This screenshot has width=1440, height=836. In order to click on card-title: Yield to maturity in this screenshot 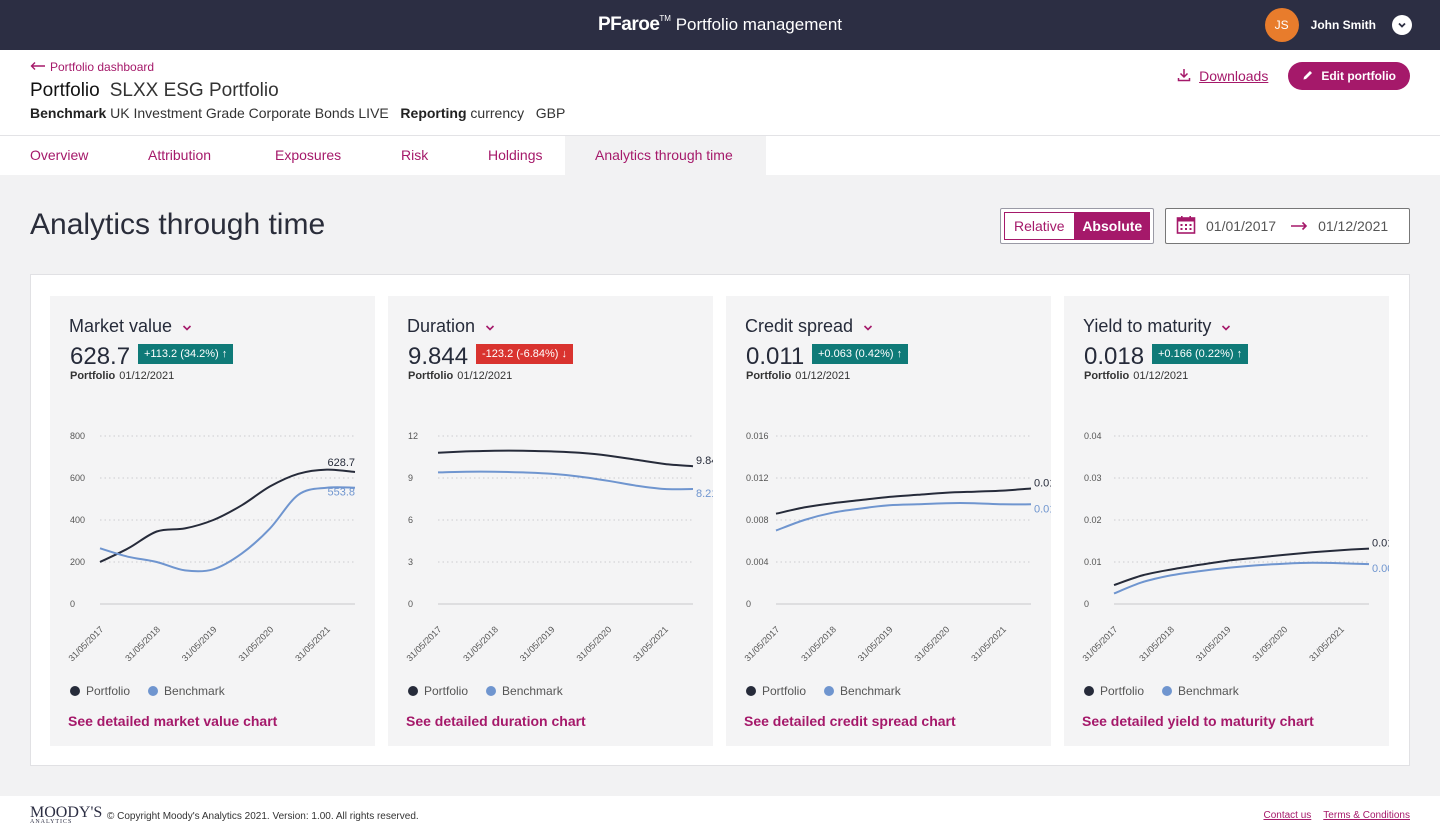, I will do `click(1157, 326)`.